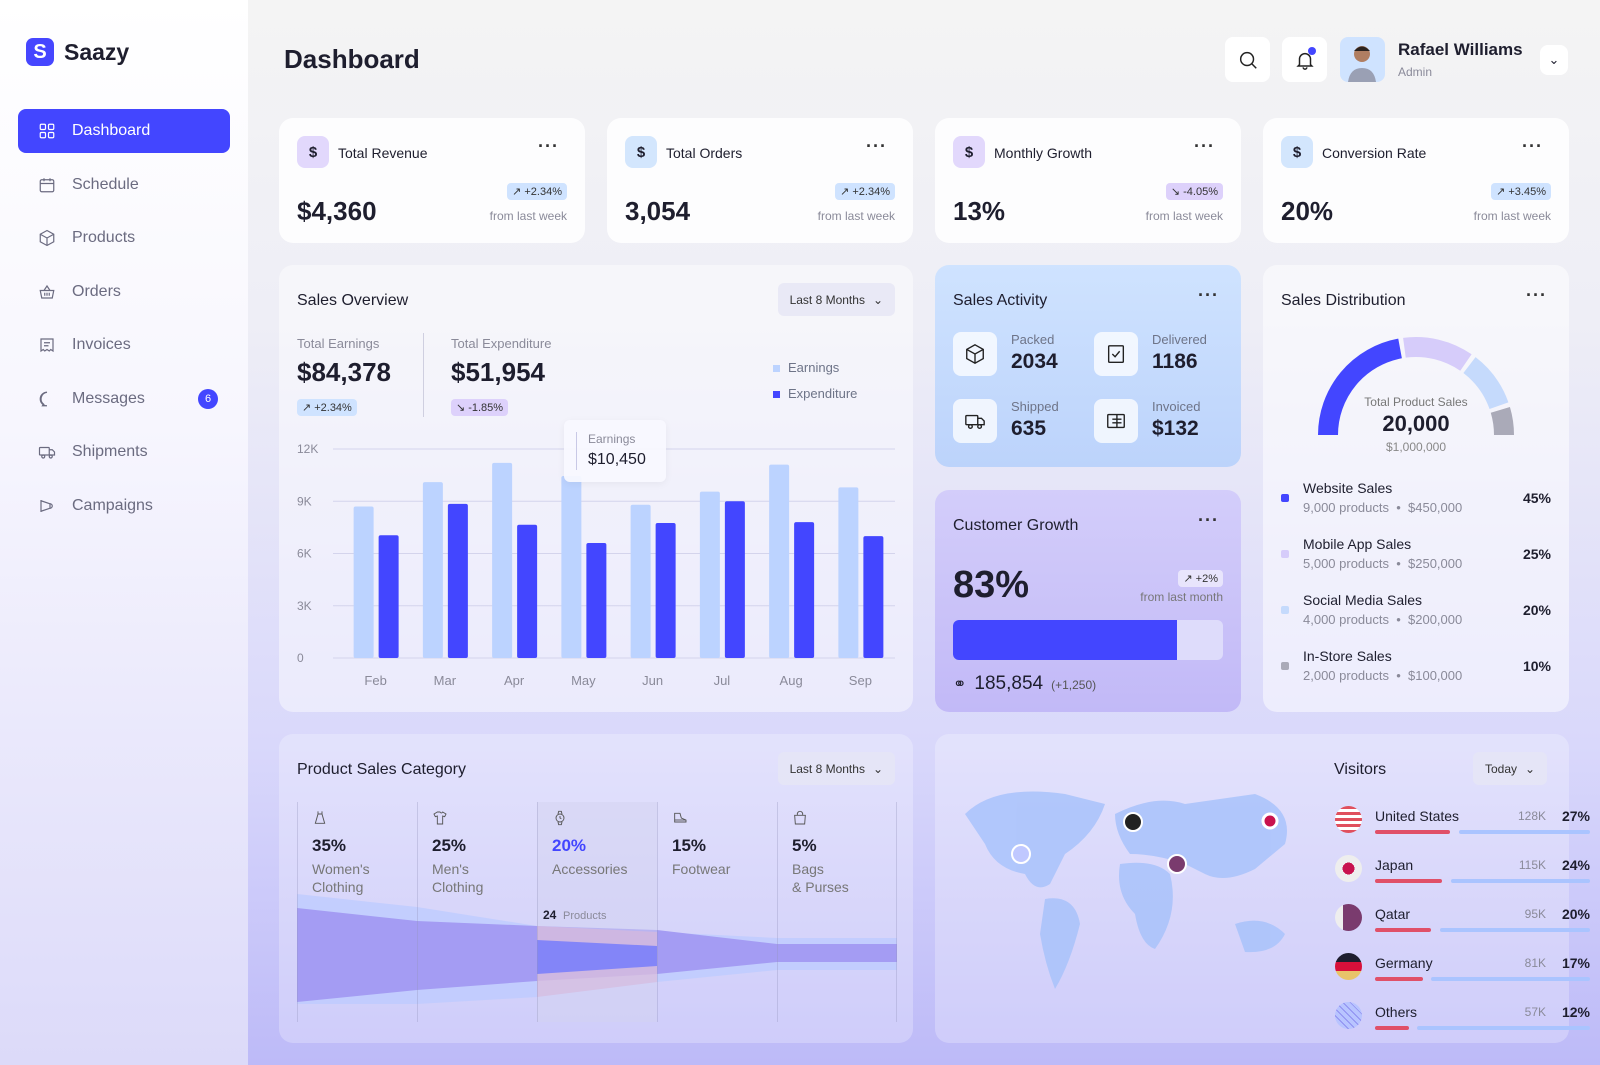 The width and height of the screenshot is (1600, 1065). I want to click on gauge-segment-website-sales, so click(1360, 387).